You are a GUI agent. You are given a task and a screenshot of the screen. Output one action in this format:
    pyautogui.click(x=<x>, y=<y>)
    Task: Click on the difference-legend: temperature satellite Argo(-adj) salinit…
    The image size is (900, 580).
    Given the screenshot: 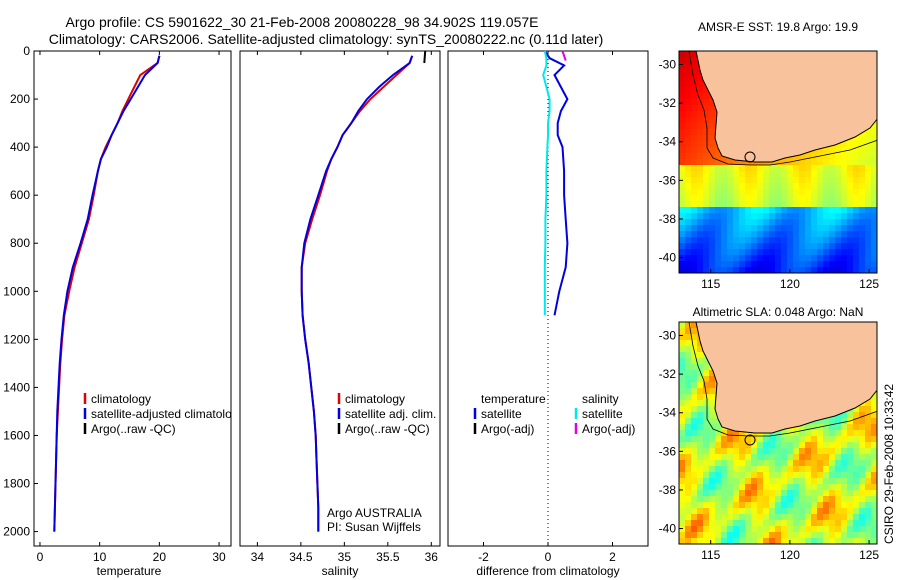 What is the action you would take?
    pyautogui.click(x=554, y=414)
    